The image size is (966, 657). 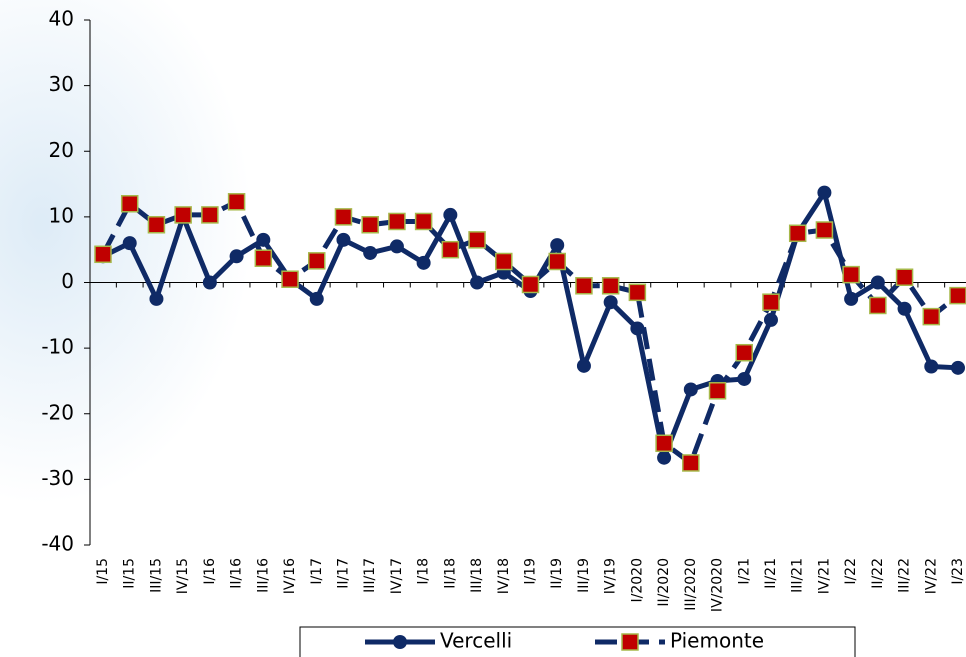 I want to click on x-tick-label: II/2020, so click(x=664, y=582).